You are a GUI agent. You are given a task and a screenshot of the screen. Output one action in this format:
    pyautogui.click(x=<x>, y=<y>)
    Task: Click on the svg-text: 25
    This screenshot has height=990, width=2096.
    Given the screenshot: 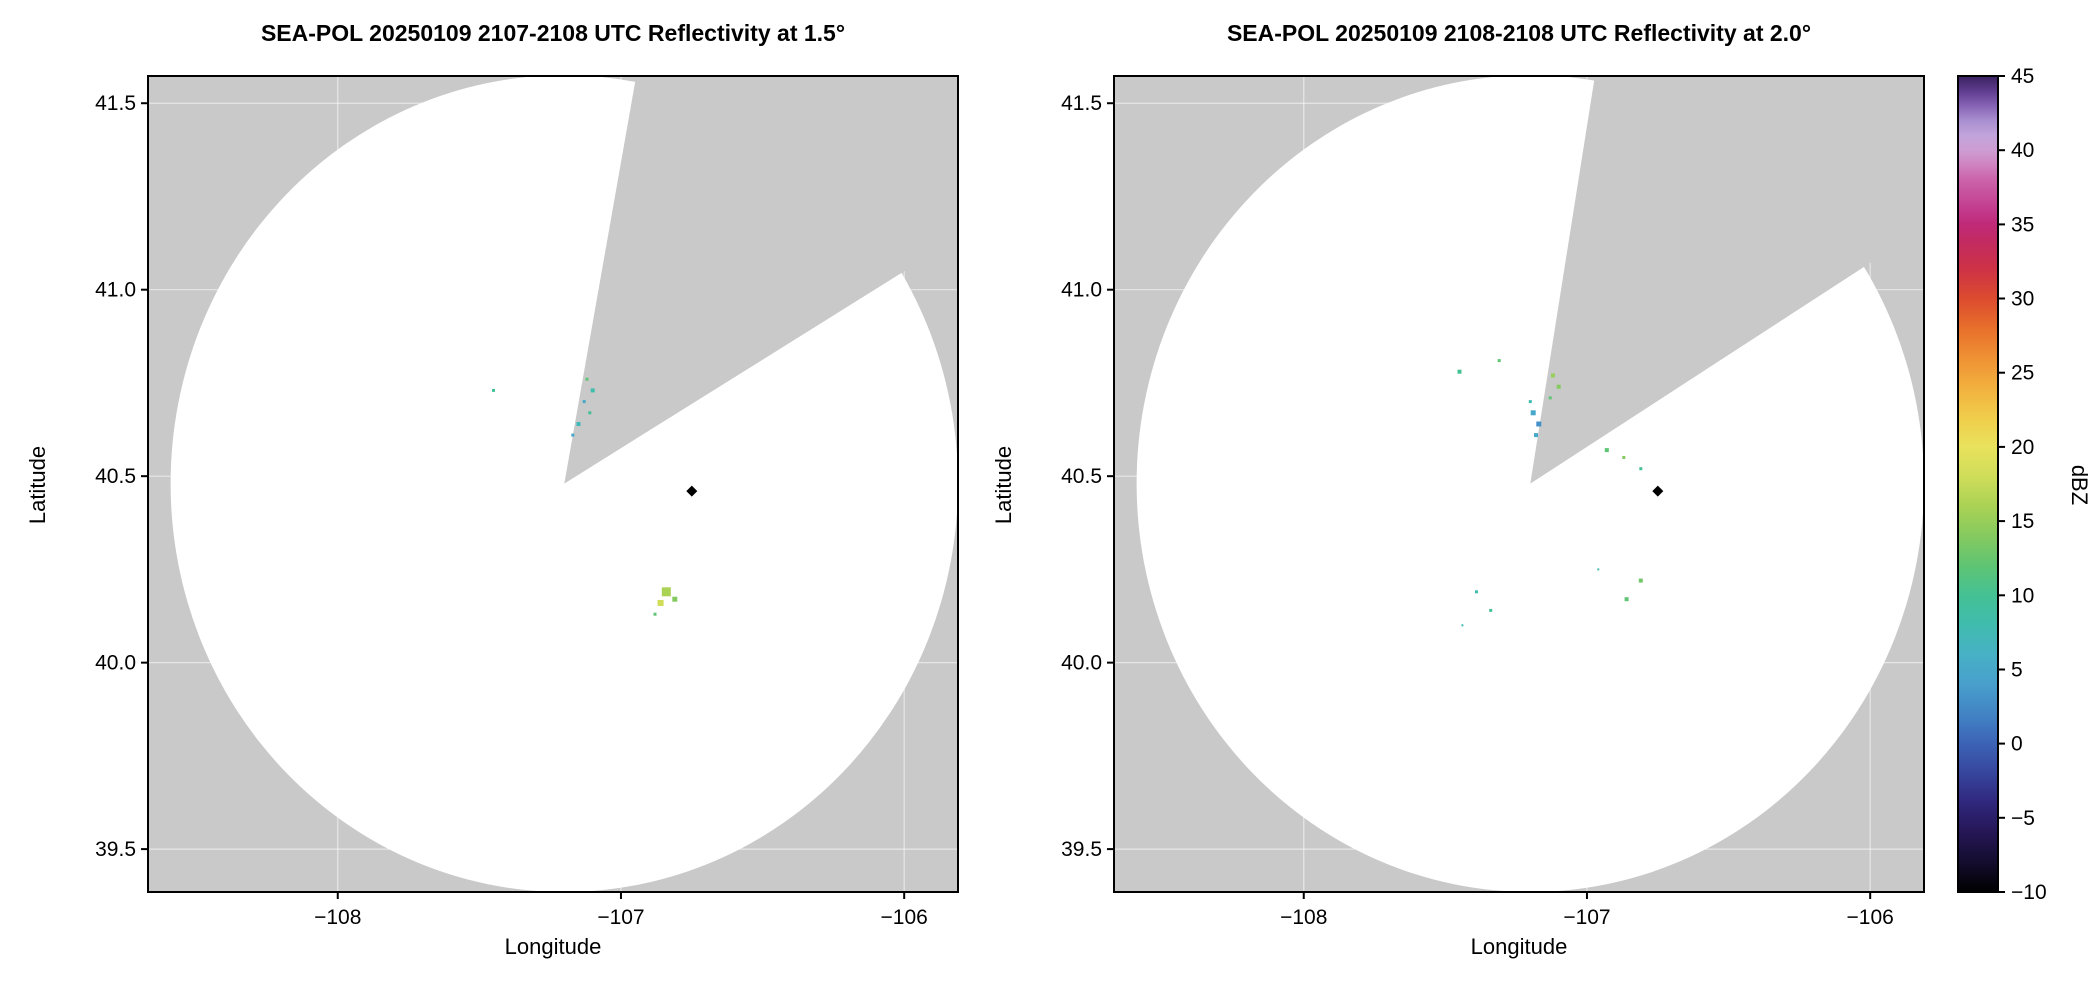 What is the action you would take?
    pyautogui.click(x=2022, y=373)
    